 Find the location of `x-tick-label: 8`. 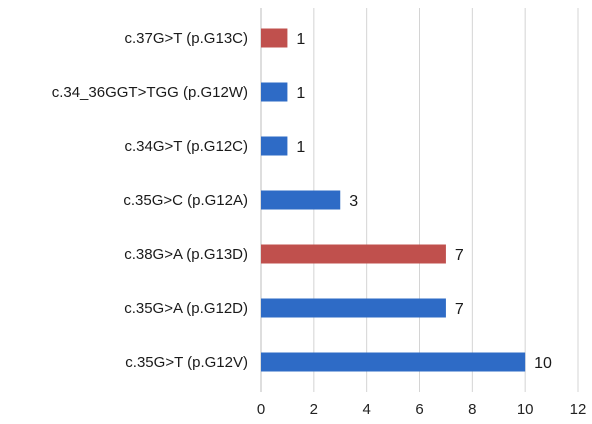

x-tick-label: 8 is located at coordinates (472, 409).